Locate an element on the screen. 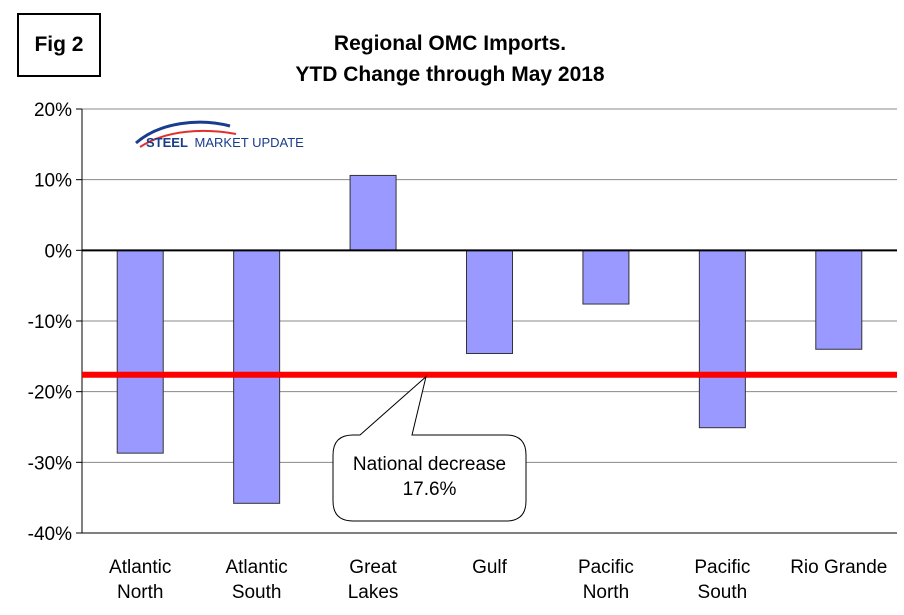 The image size is (904, 615). y-tick-label: 20% is located at coordinates (53, 110).